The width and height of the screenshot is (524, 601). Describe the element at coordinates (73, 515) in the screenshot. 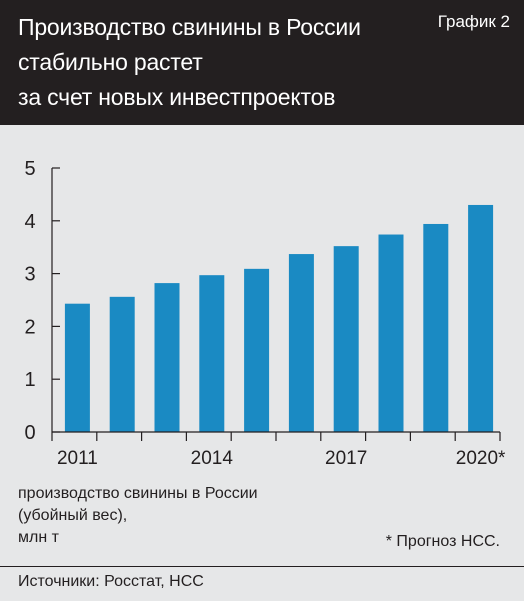

I see `y-axis-label-line-2: (убойный вес),` at that location.